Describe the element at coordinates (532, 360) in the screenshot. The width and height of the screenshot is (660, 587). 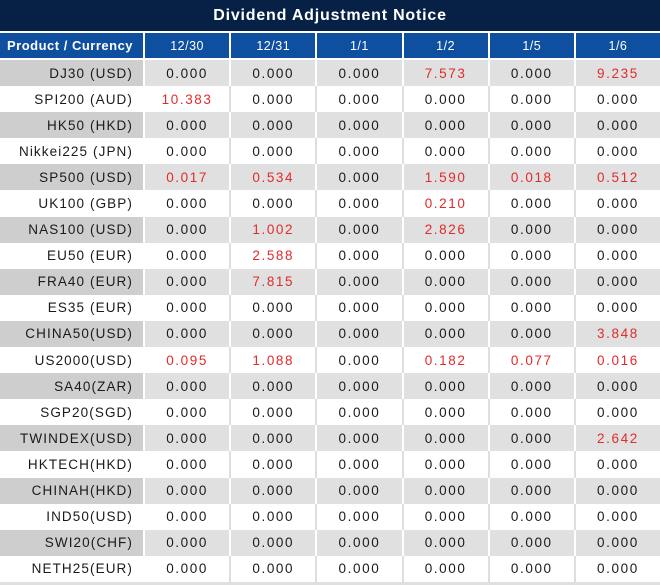
I see `dividend-value-cell: 0.077` at that location.